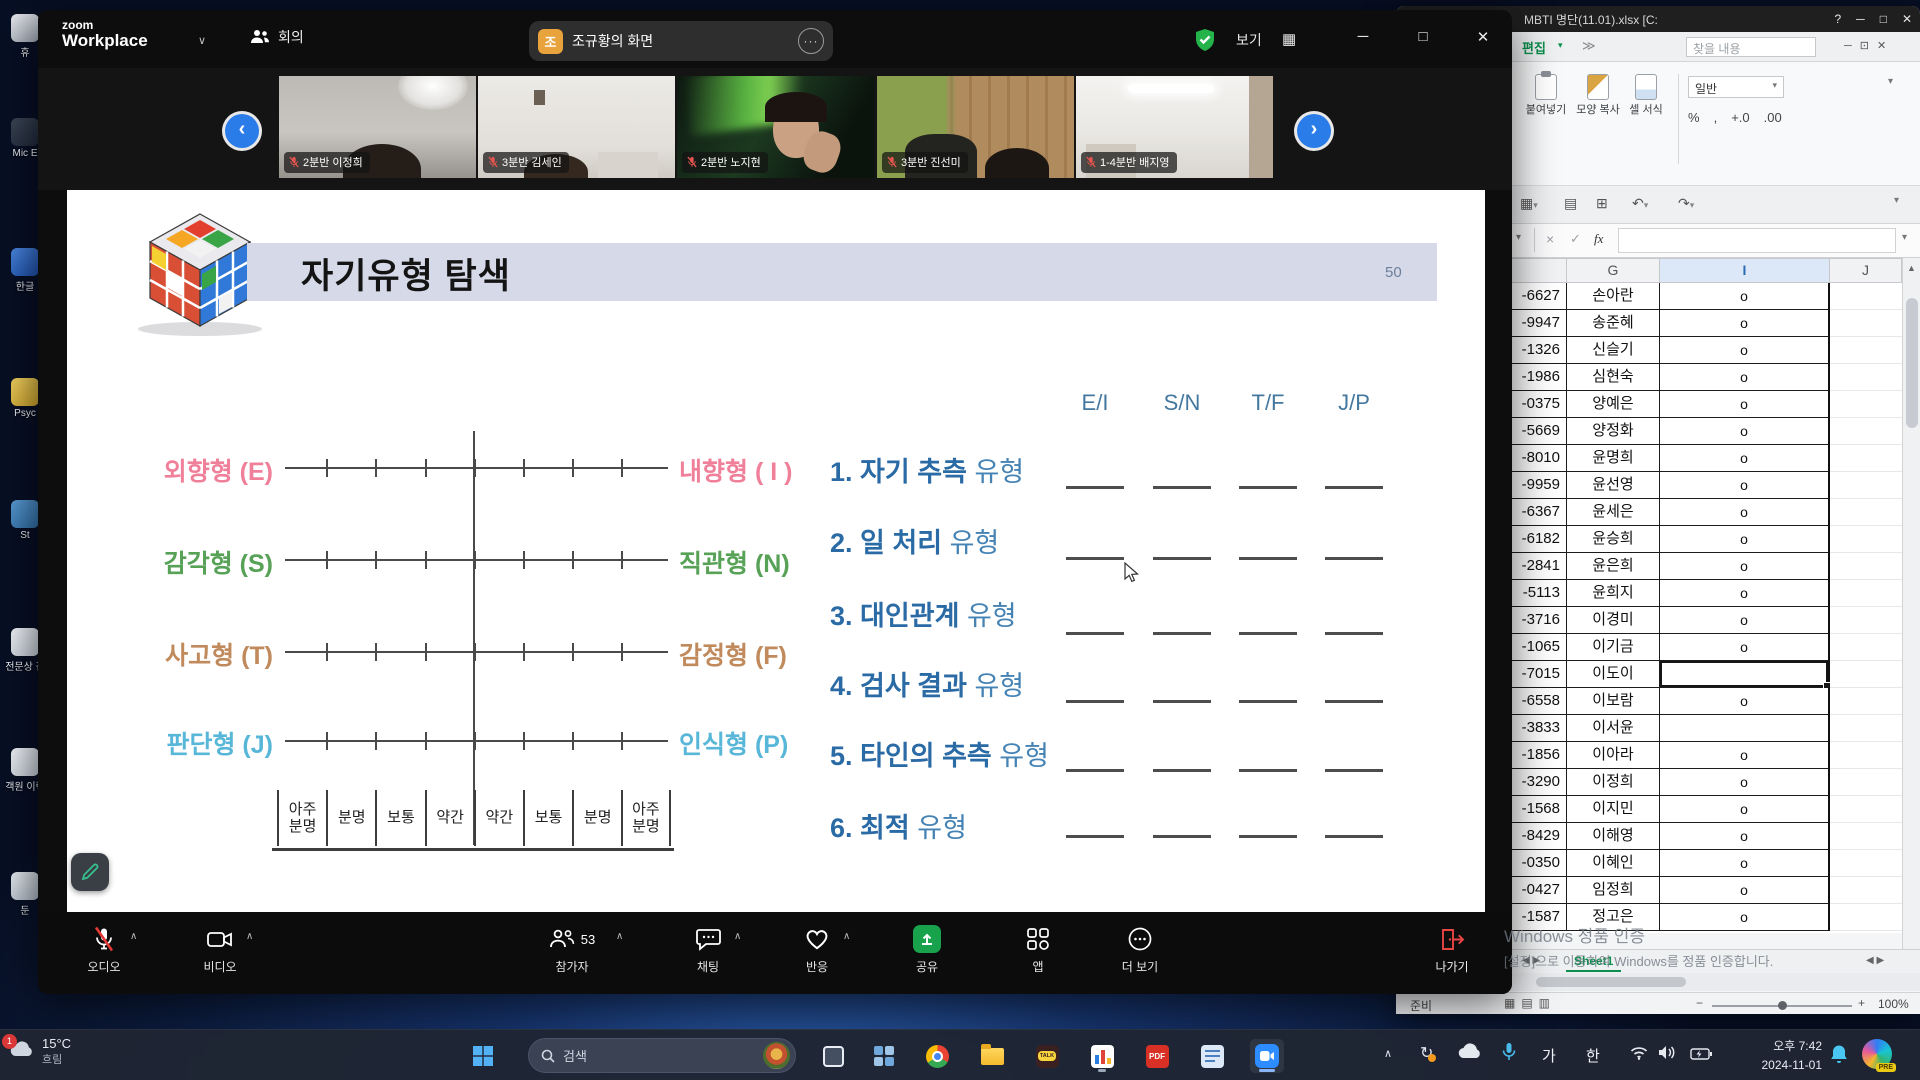 The height and width of the screenshot is (1080, 1920). I want to click on minimize-icon: ─, so click(1860, 19).